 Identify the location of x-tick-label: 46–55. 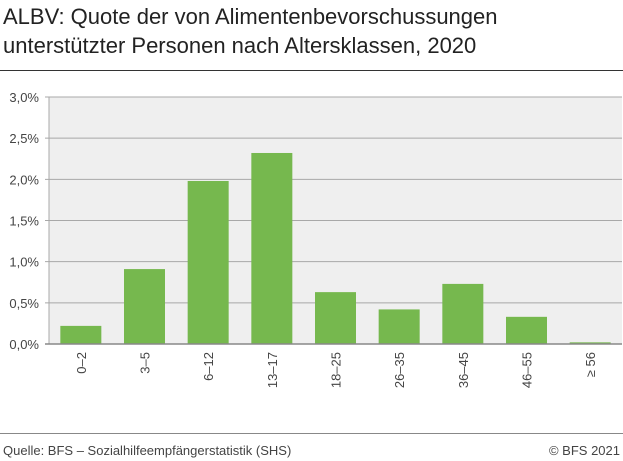
(527, 370).